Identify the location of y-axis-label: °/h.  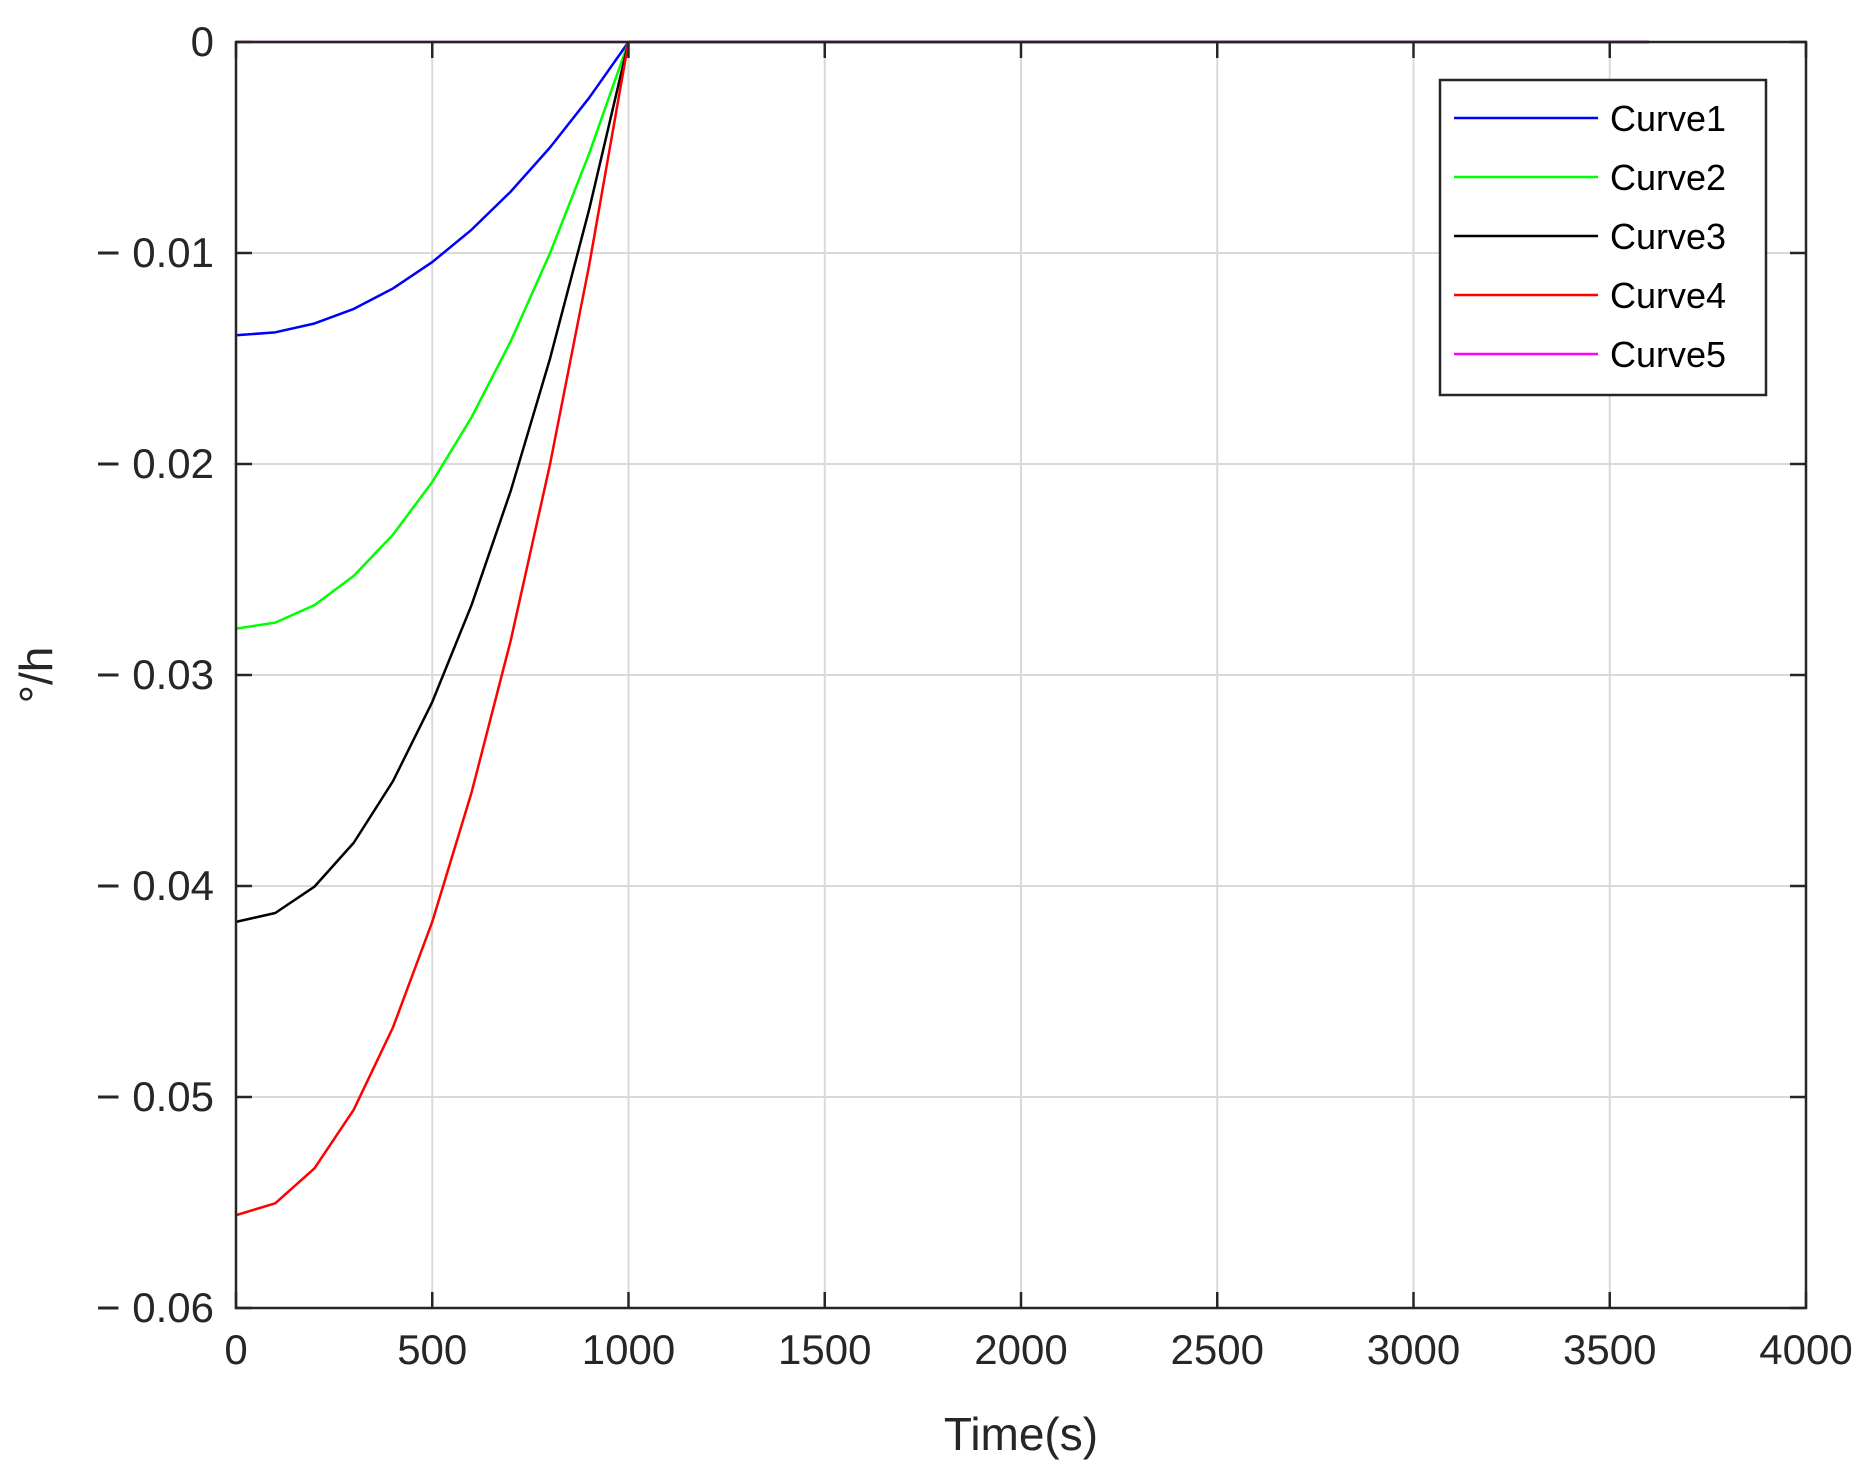
(36, 675).